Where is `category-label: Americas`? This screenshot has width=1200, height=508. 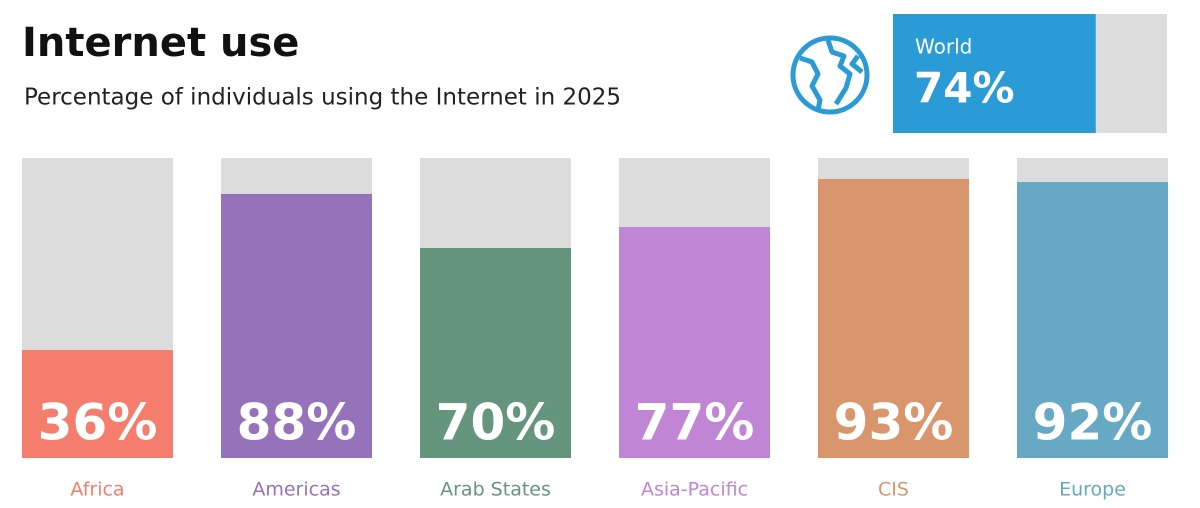 category-label: Americas is located at coordinates (296, 490).